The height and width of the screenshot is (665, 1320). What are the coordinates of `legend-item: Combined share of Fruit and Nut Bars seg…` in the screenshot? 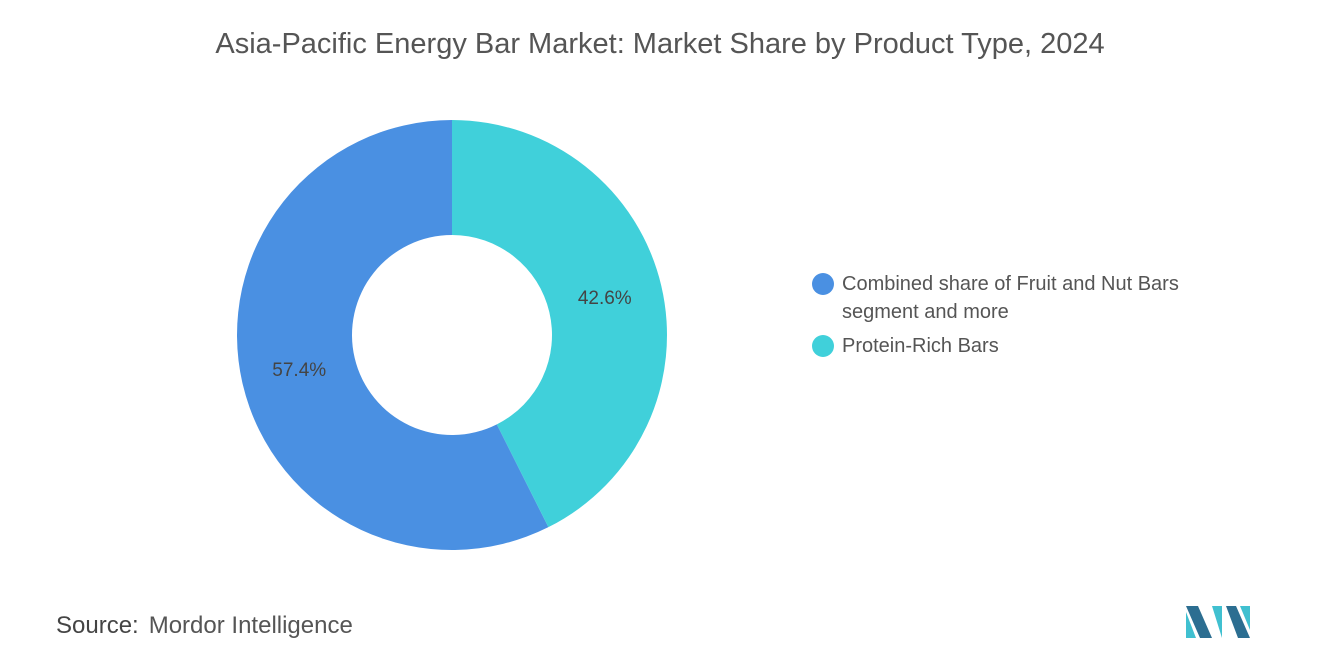 It's located at (1022, 298).